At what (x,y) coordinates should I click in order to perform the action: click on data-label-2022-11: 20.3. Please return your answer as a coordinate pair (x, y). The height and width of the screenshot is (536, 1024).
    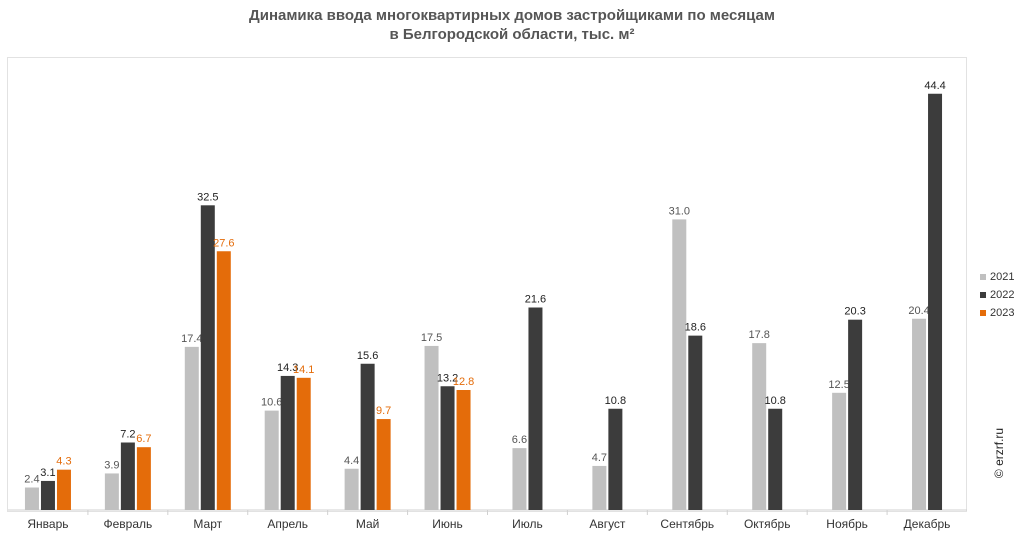
    Looking at the image, I should click on (854, 312).